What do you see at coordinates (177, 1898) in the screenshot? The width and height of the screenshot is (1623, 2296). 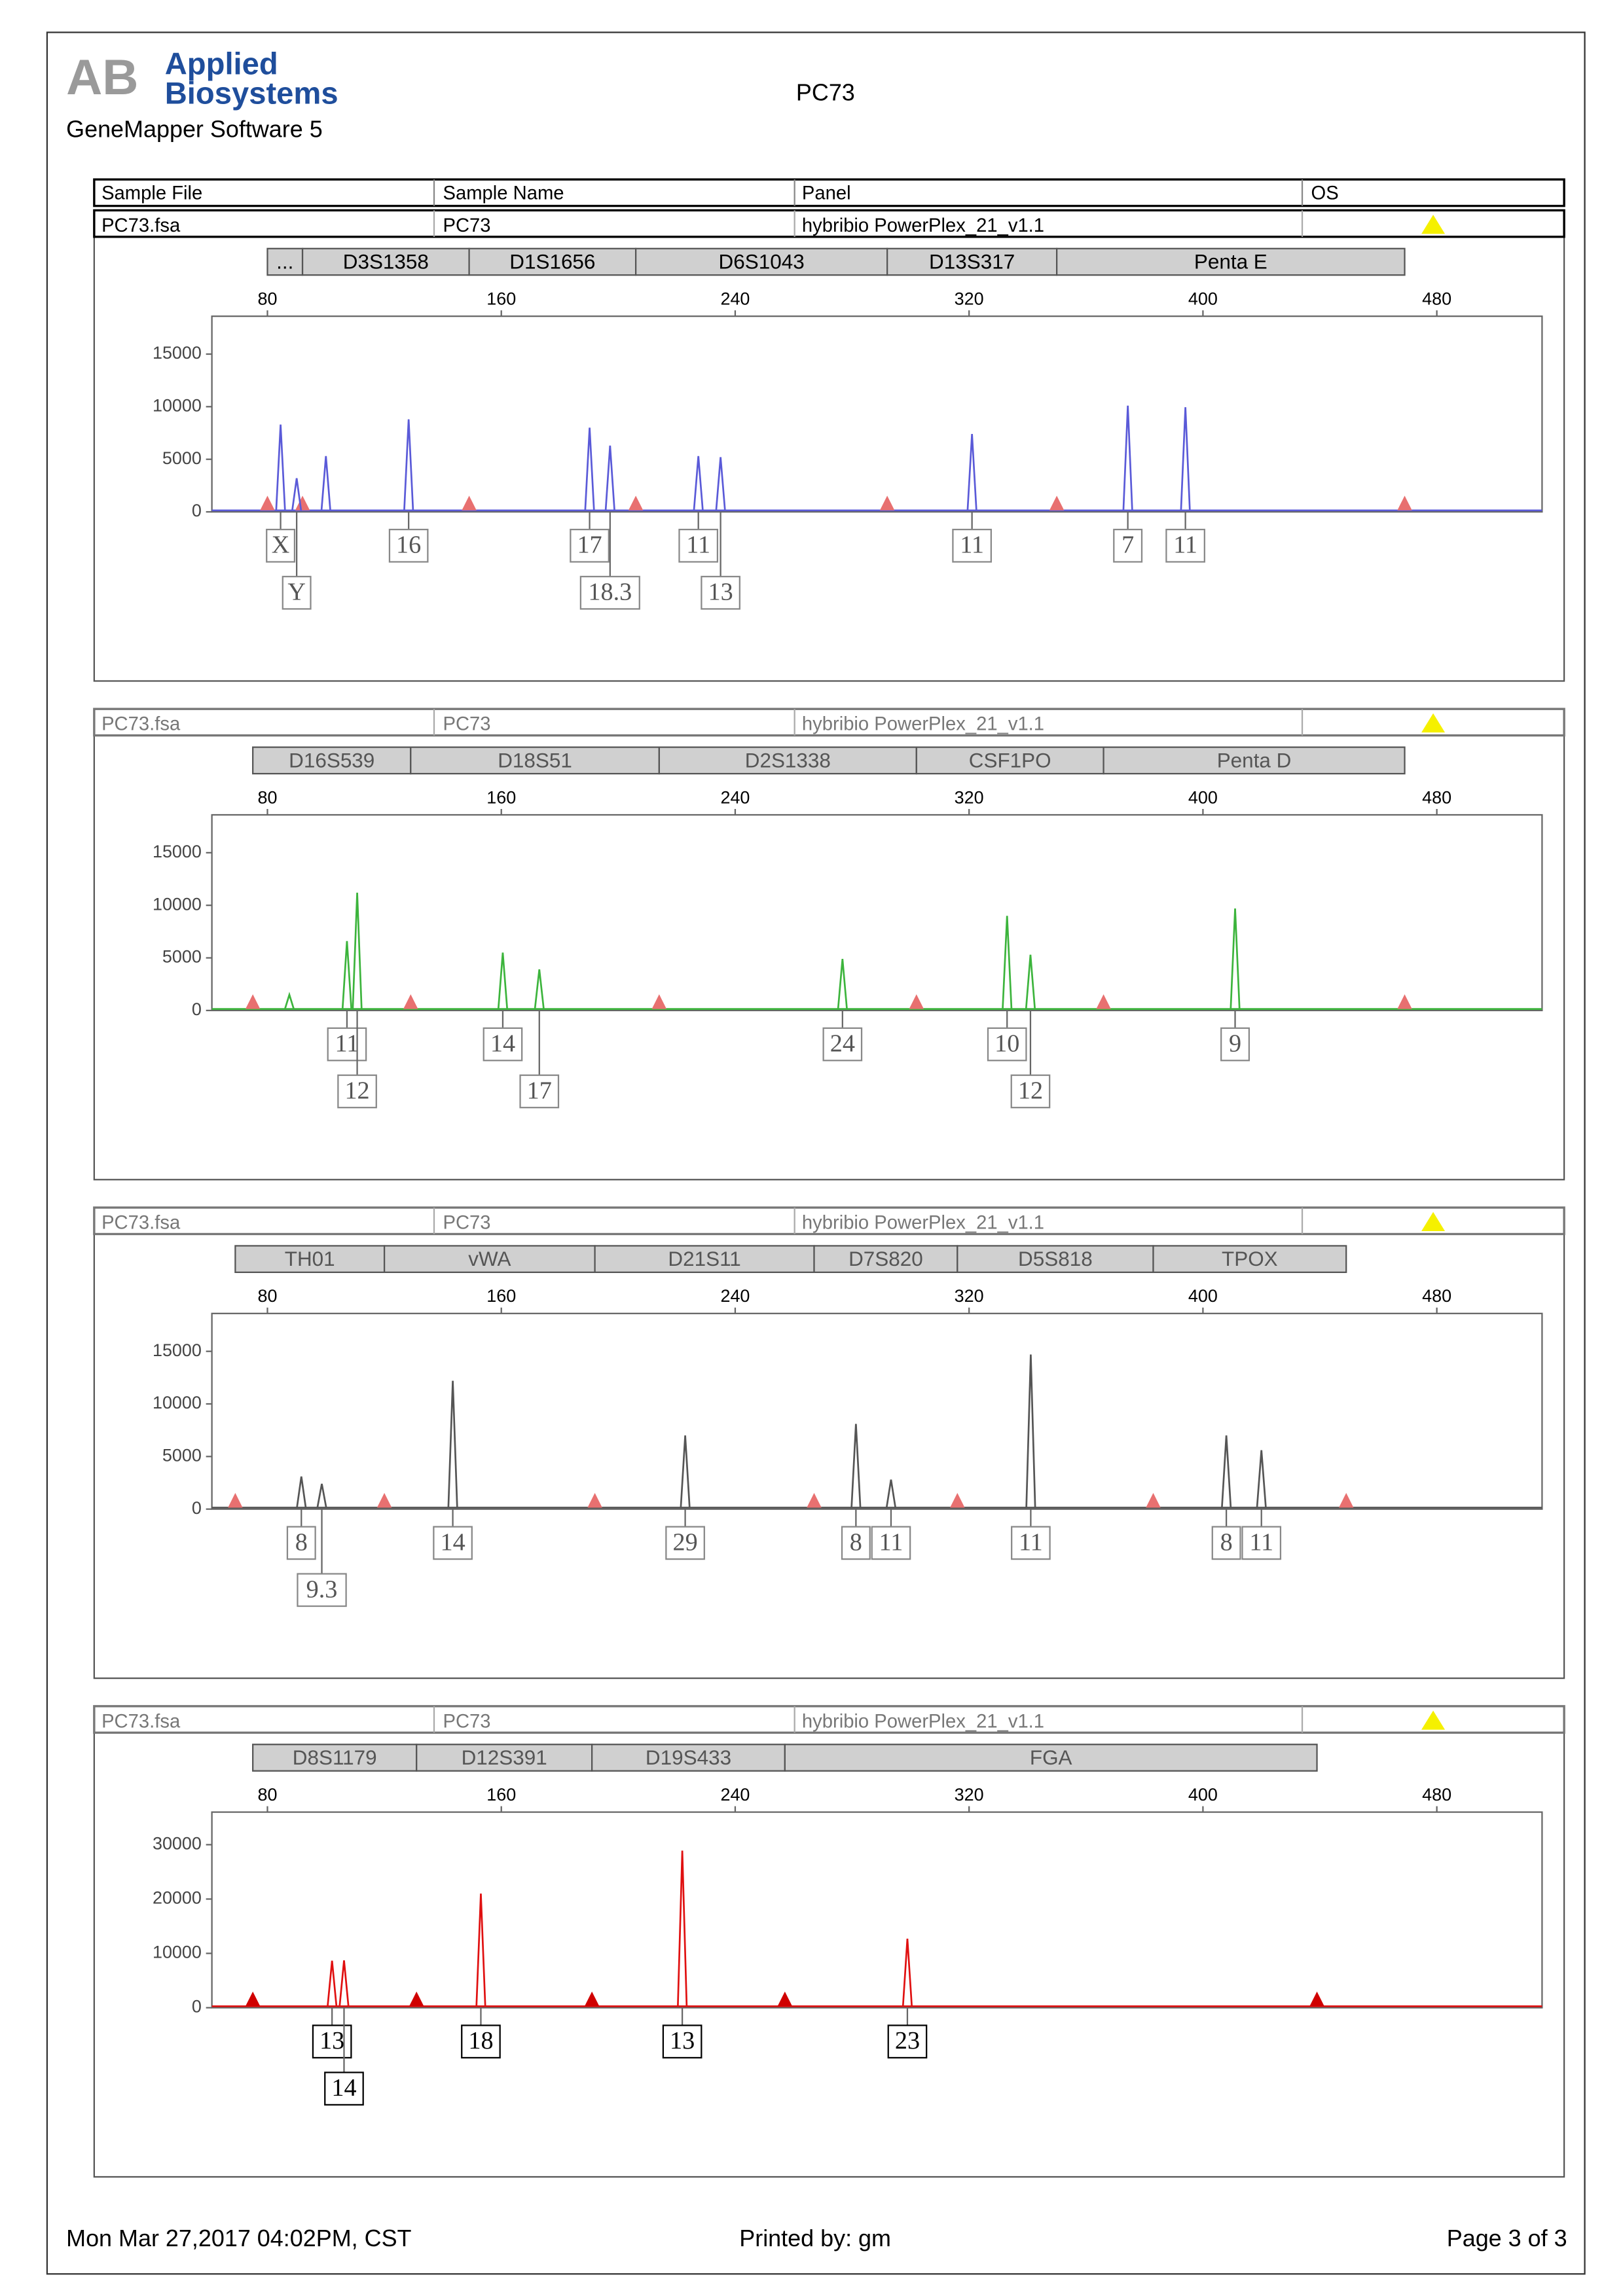 I see `y-tick-label: 20000` at bounding box center [177, 1898].